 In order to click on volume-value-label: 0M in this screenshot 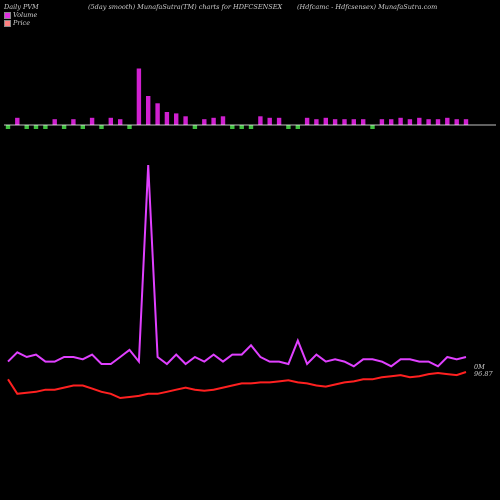, I will do `click(479, 367)`.